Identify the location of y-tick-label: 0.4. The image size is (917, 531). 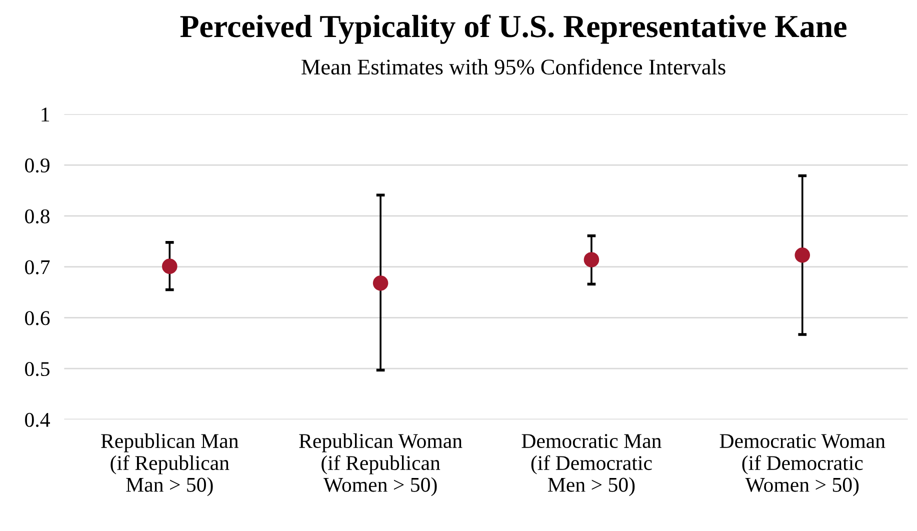
(37, 420).